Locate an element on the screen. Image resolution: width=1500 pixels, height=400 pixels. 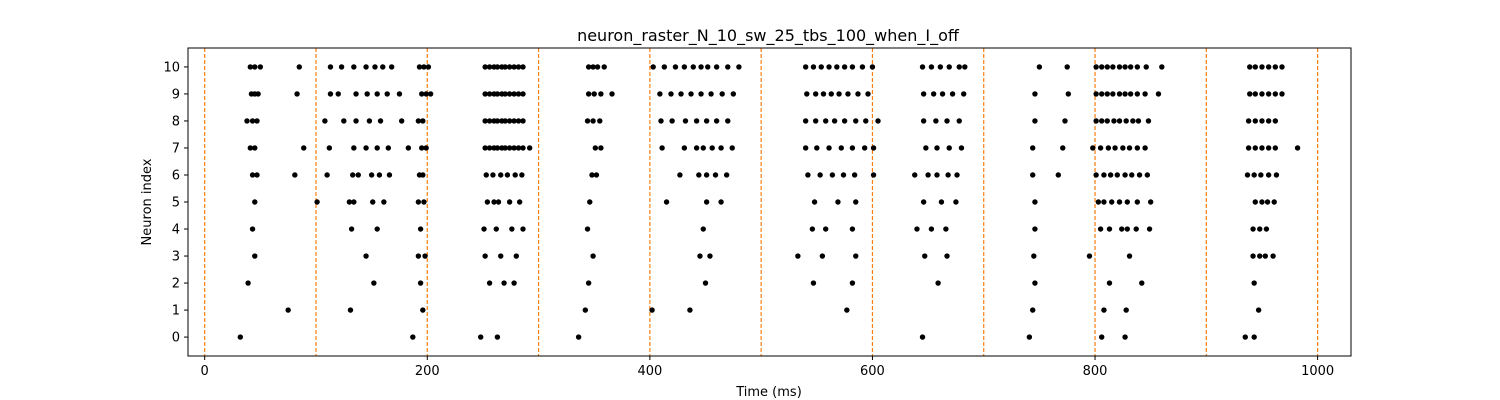
y-tick-label: 3 is located at coordinates (176, 257).